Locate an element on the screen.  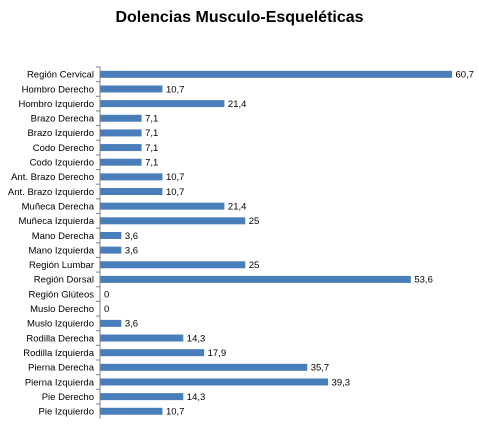
category-label: Ant. Brazo Izquierdo is located at coordinates (51, 192).